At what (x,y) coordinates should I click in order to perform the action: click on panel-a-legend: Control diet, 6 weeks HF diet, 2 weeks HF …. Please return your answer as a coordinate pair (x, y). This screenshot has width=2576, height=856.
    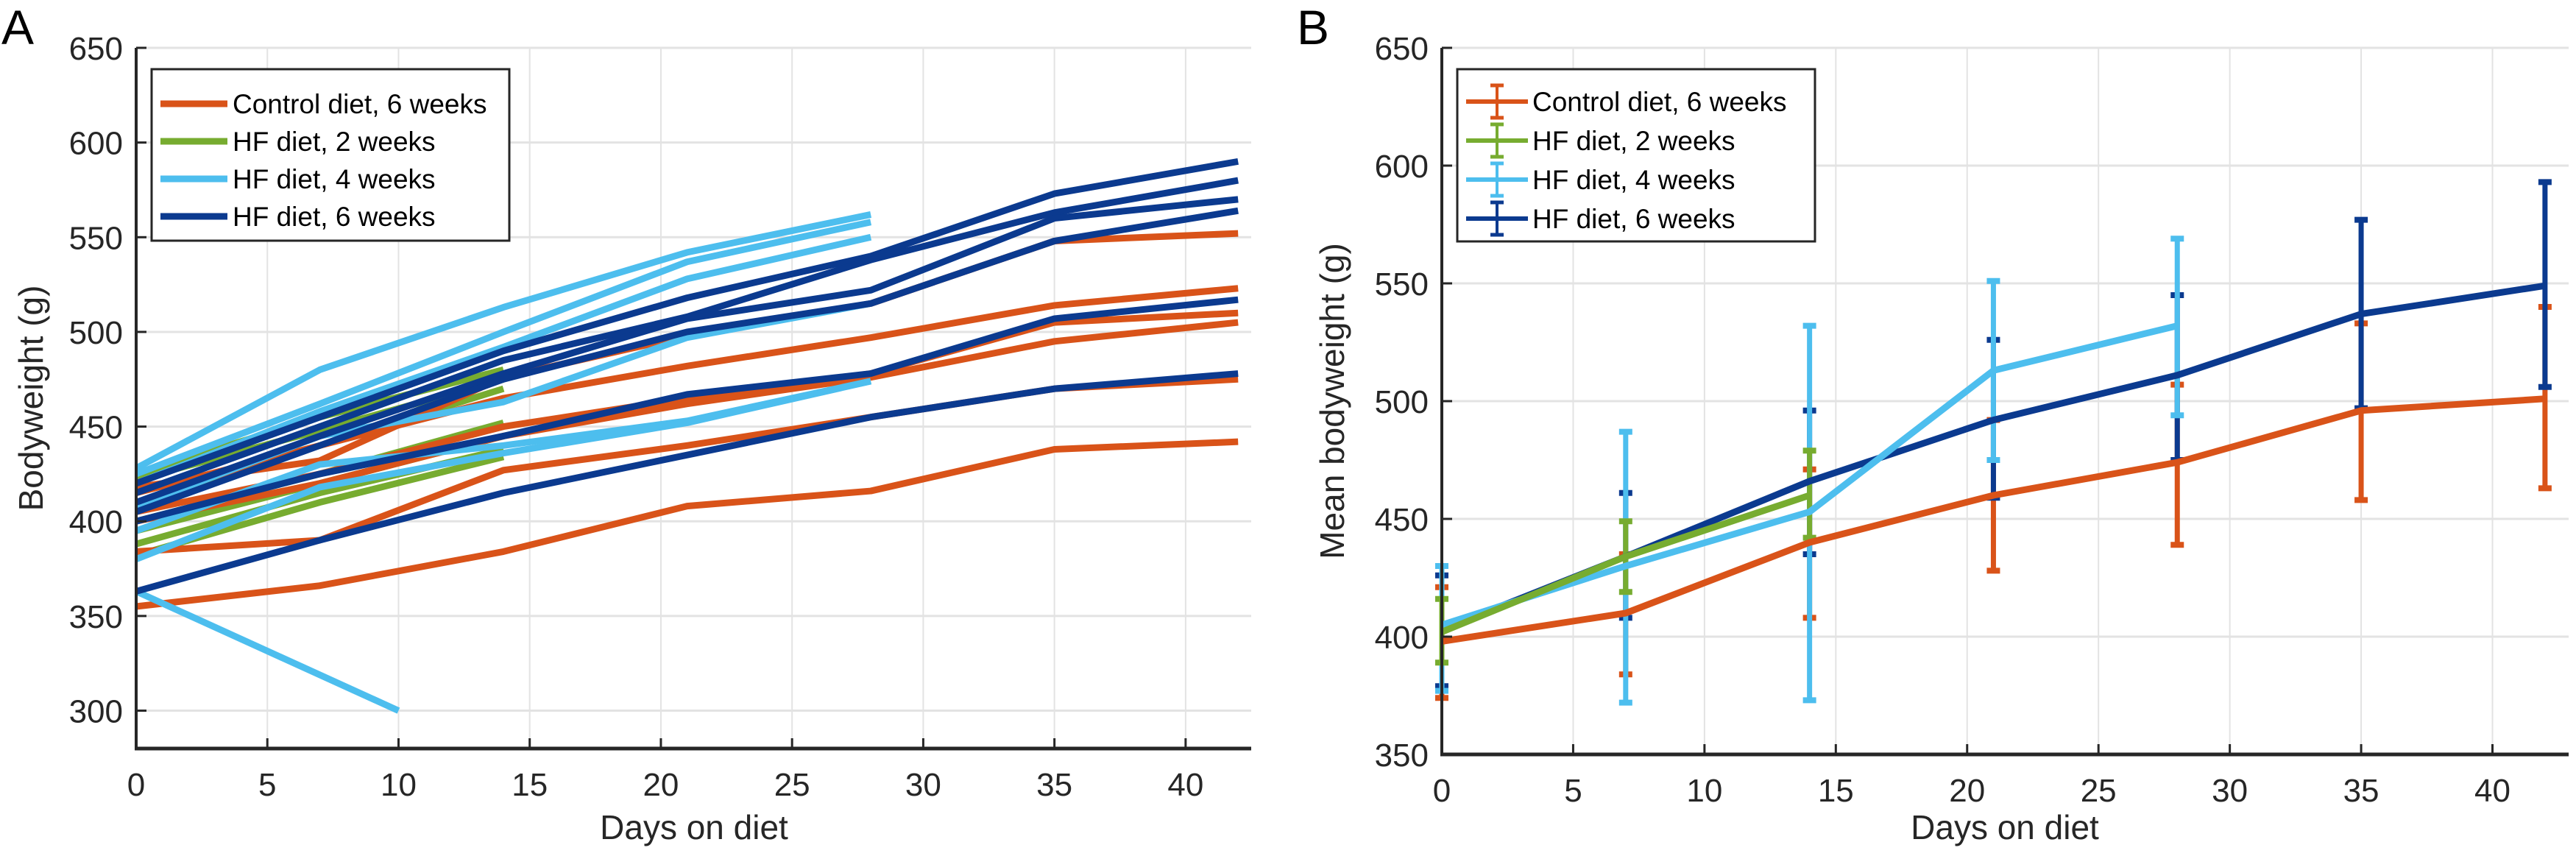
    Looking at the image, I should click on (330, 155).